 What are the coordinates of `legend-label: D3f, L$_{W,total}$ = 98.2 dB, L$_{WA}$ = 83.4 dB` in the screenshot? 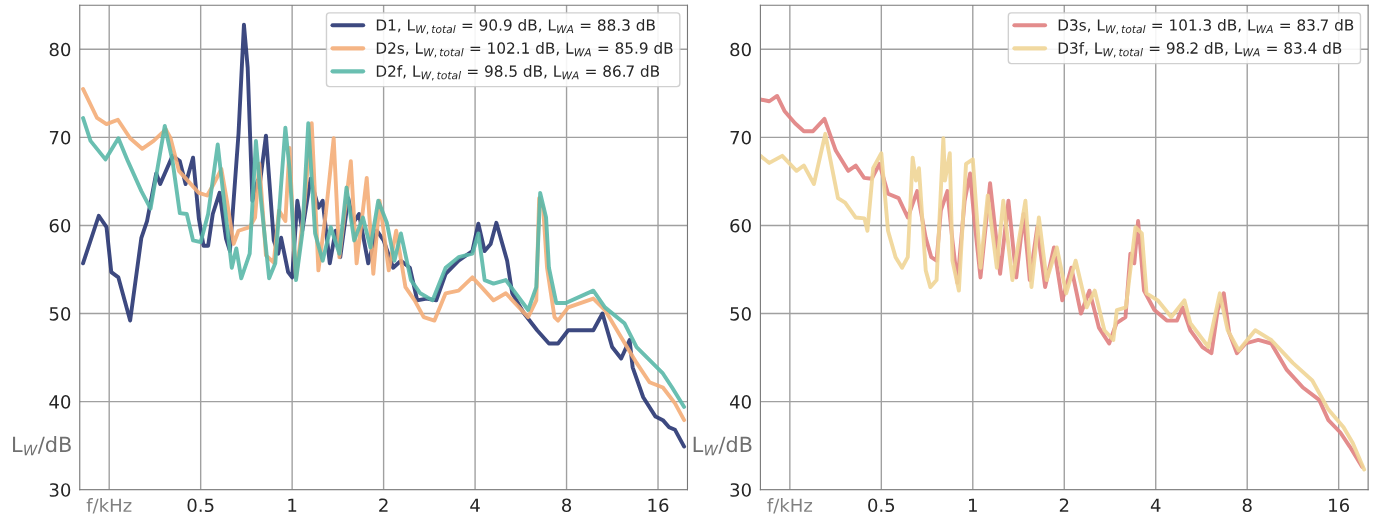 It's located at (1200, 50).